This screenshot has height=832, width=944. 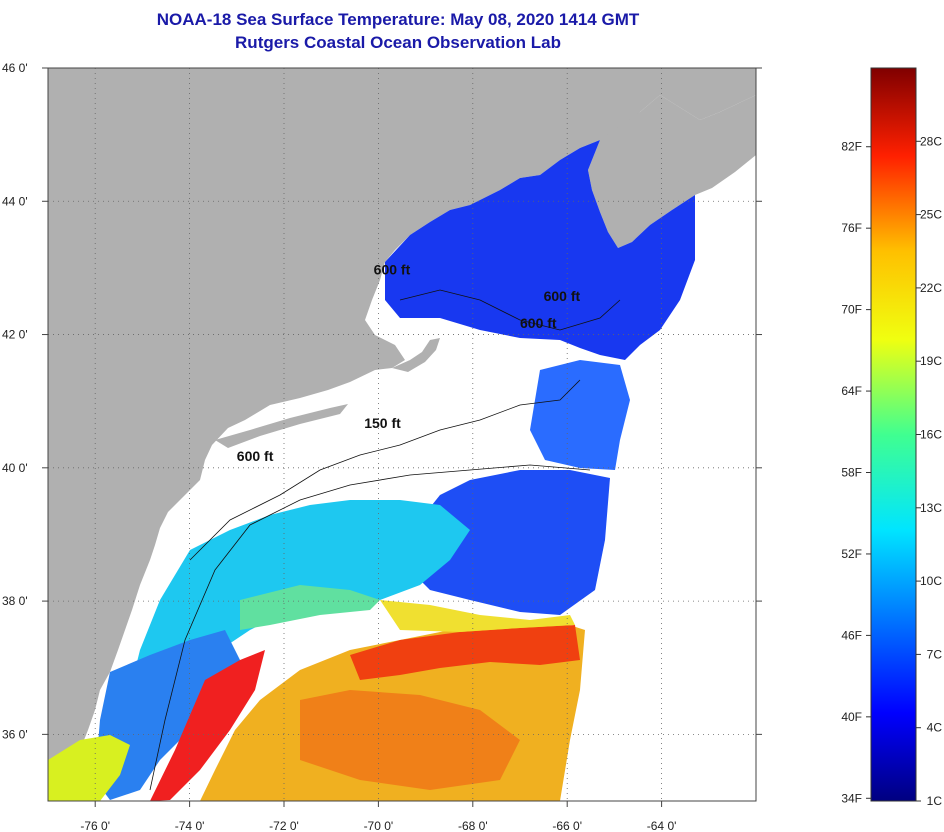 What do you see at coordinates (473, 825) in the screenshot?
I see `longitude-label: -68 0'` at bounding box center [473, 825].